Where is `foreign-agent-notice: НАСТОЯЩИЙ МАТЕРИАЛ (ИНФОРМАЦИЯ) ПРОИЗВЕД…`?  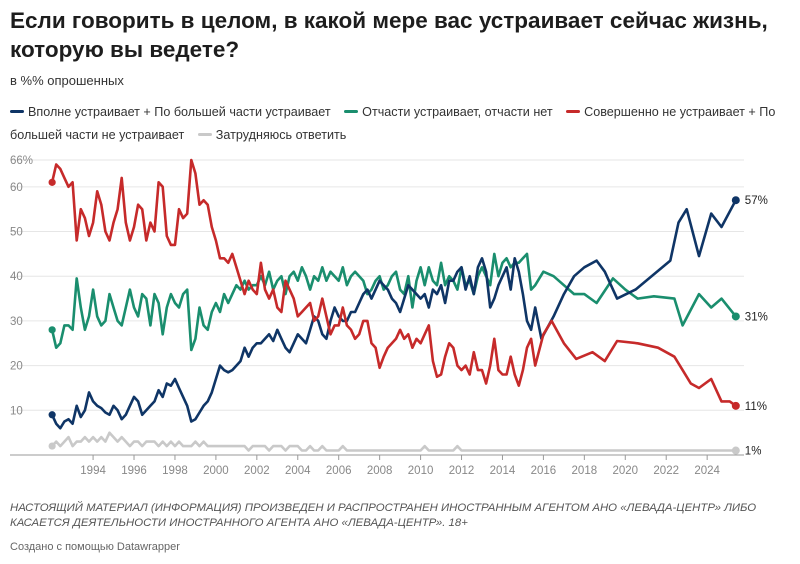
foreign-agent-notice: НАСТОЯЩИЙ МАТЕРИАЛ (ИНФОРМАЦИЯ) ПРОИЗВЕД… is located at coordinates (383, 515).